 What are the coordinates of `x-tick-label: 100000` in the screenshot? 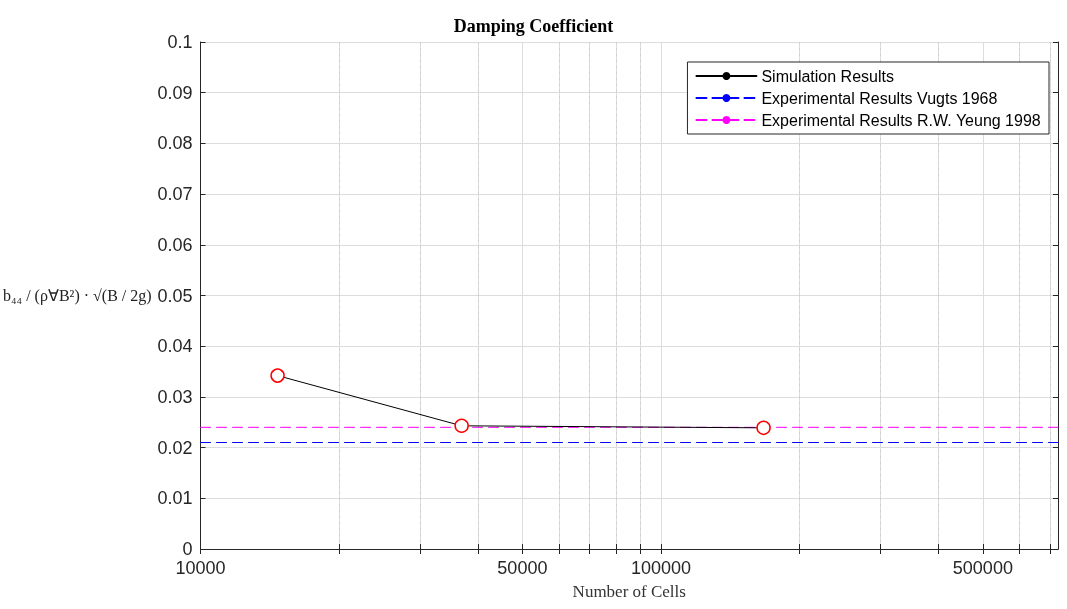 It's located at (661, 568).